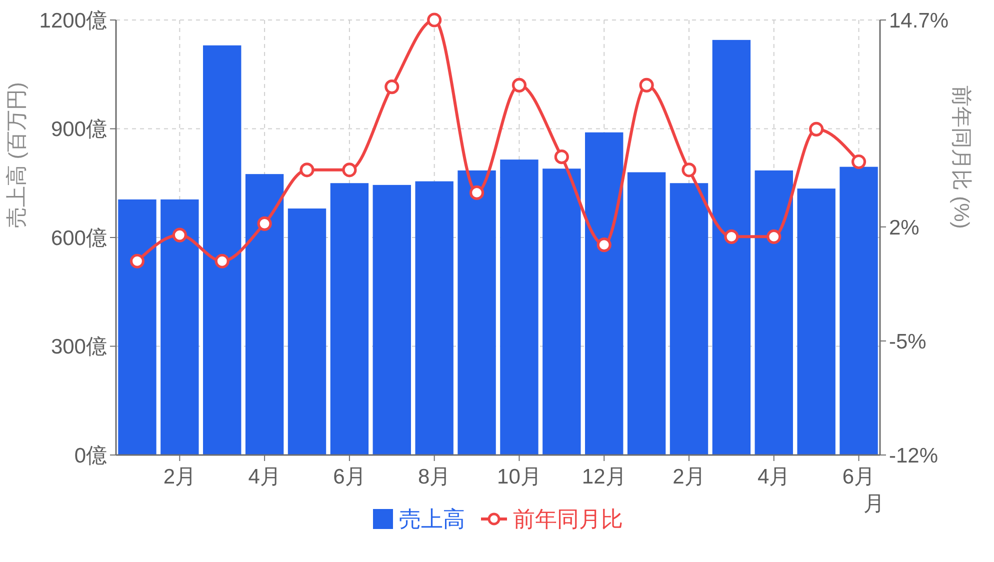 The image size is (994, 562). Describe the element at coordinates (78, 238) in the screenshot. I see `y-tick-label: 600億` at that location.